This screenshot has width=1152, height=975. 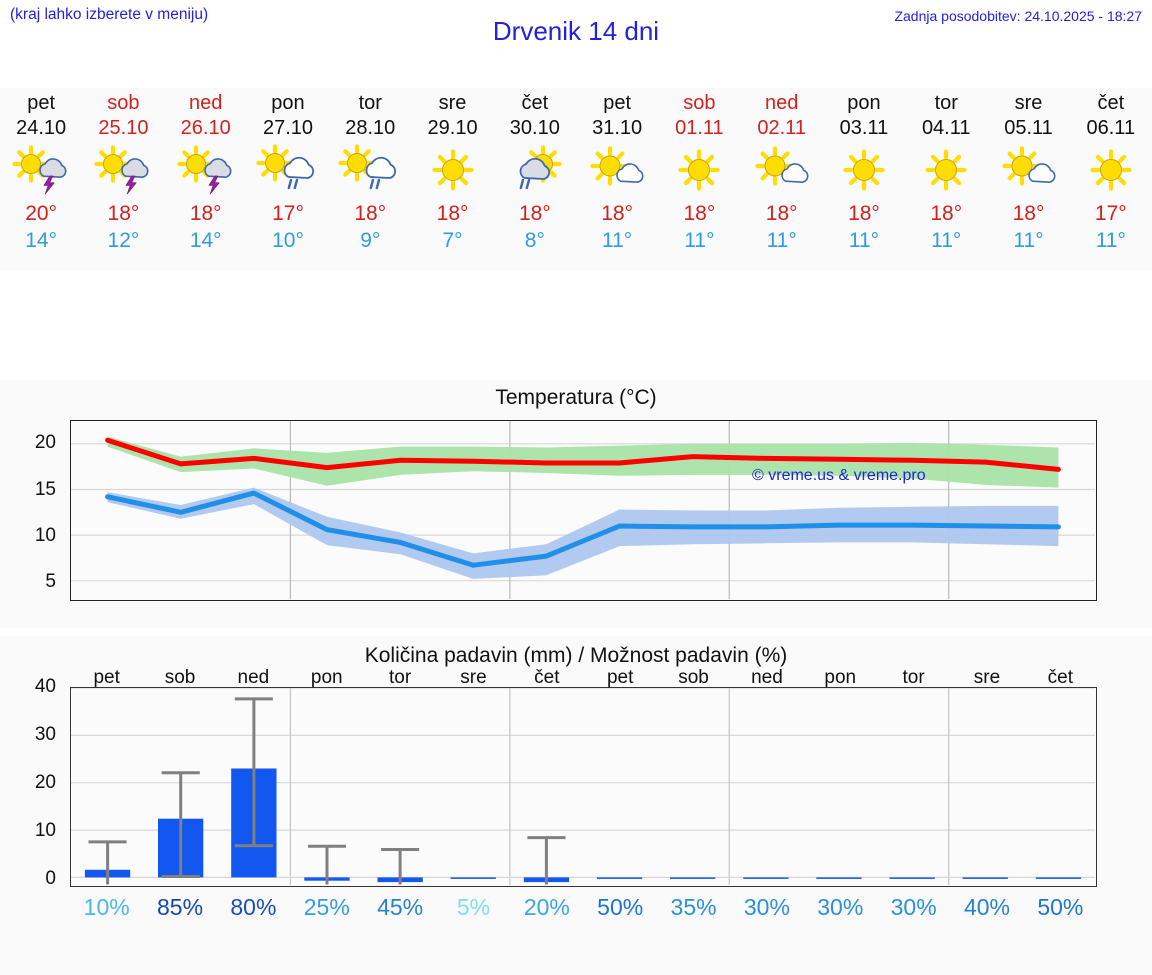 What do you see at coordinates (452, 240) in the screenshot?
I see `day-min-temp: 7°` at bounding box center [452, 240].